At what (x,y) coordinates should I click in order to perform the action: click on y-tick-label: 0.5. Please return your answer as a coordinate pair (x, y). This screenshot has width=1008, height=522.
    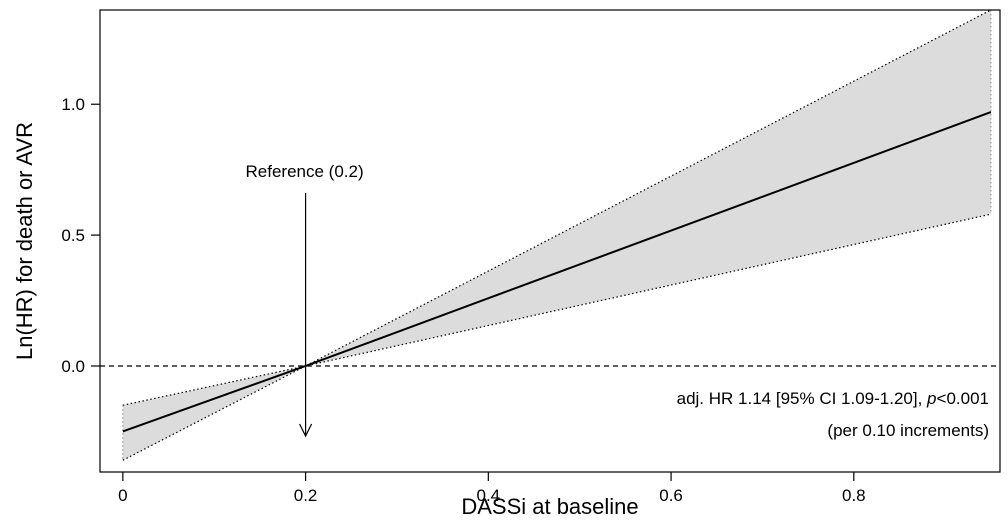
    Looking at the image, I should click on (73, 235).